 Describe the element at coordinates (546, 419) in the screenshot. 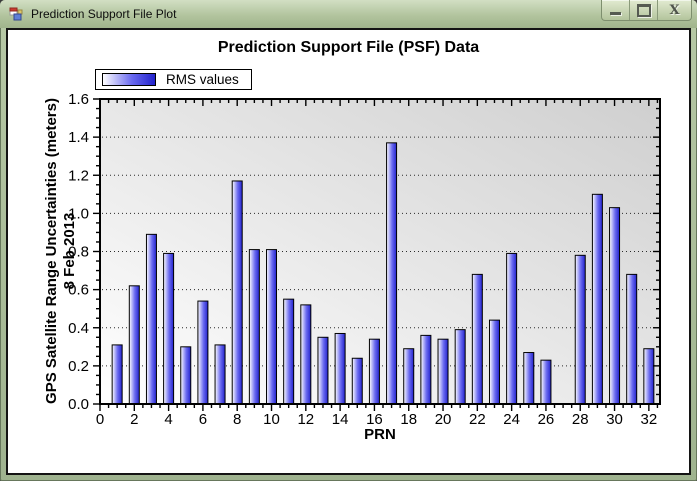

I see `x-tick-label: 26` at that location.